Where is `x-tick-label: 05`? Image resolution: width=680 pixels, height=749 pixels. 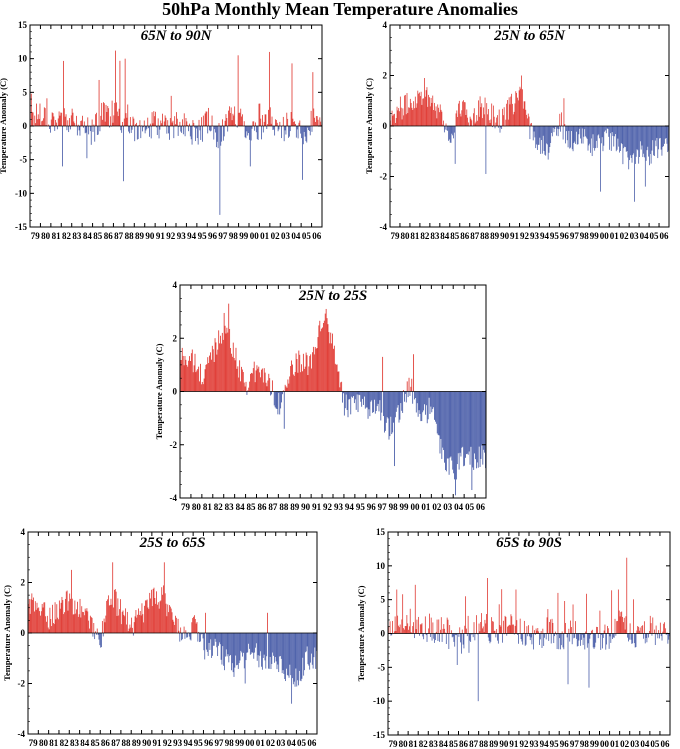 x-tick-label: 05 is located at coordinates (302, 743).